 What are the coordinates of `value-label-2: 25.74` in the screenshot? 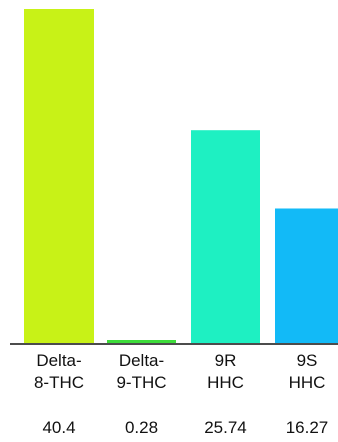 It's located at (225, 427).